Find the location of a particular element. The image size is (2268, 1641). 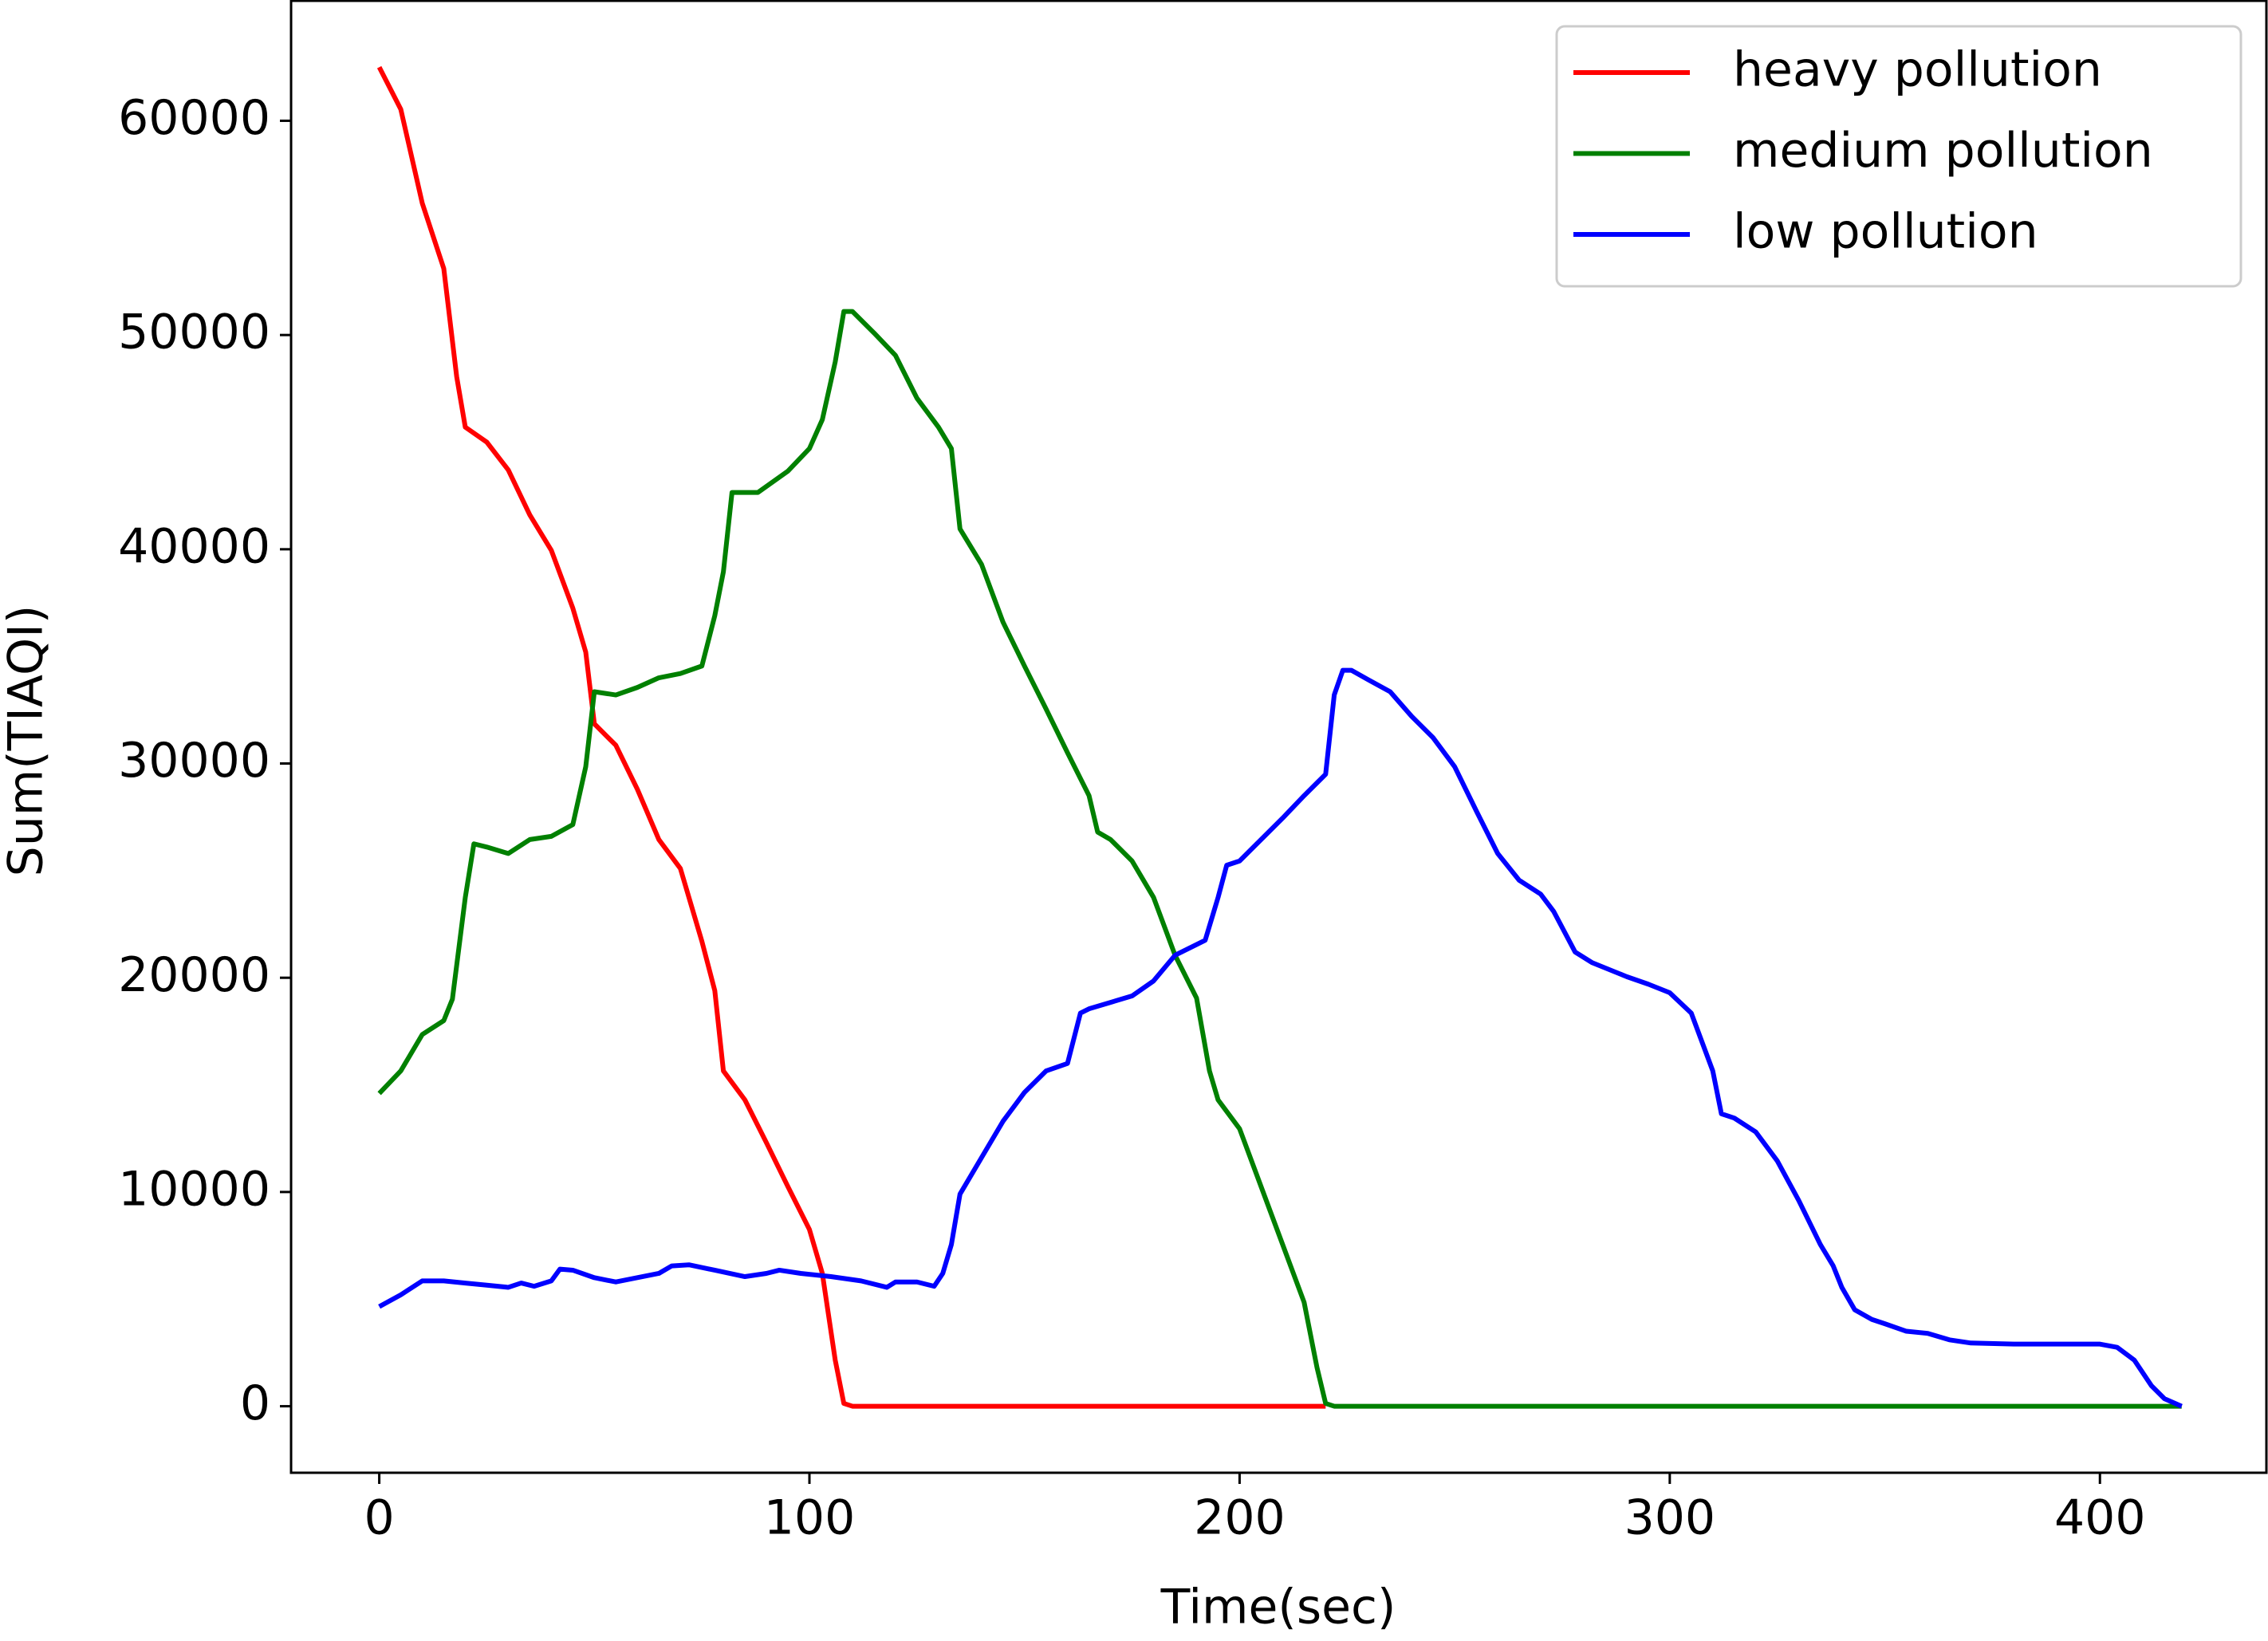

y-tick-label: 40000 is located at coordinates (194, 546).